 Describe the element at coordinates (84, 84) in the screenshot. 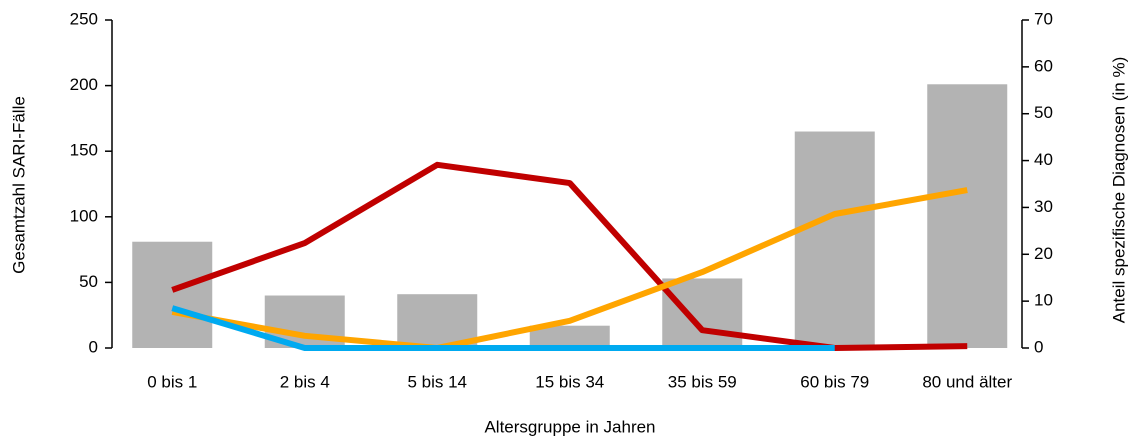

I see `y-tick-label: 200` at that location.